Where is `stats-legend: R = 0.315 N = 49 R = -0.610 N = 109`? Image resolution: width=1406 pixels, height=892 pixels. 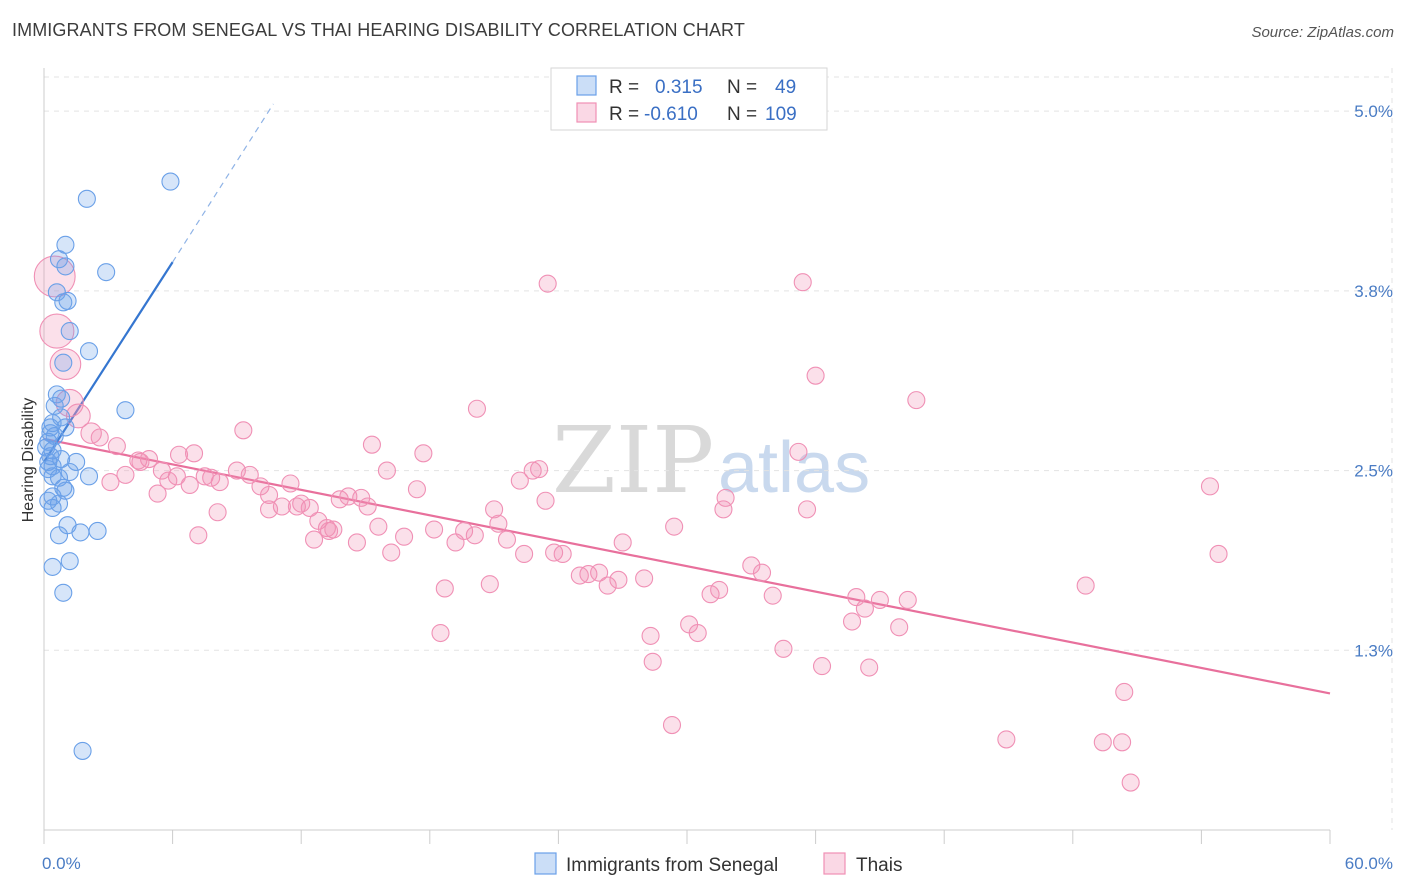 stats-legend: R = 0.315 N = 49 R = -0.610 N = 109 is located at coordinates (689, 99).